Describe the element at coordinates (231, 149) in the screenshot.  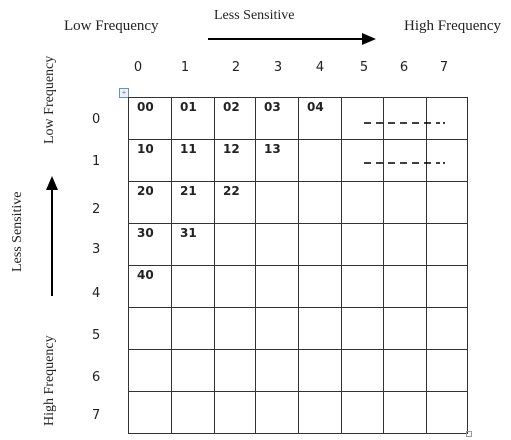
I see `grid-cell-value: 12` at that location.